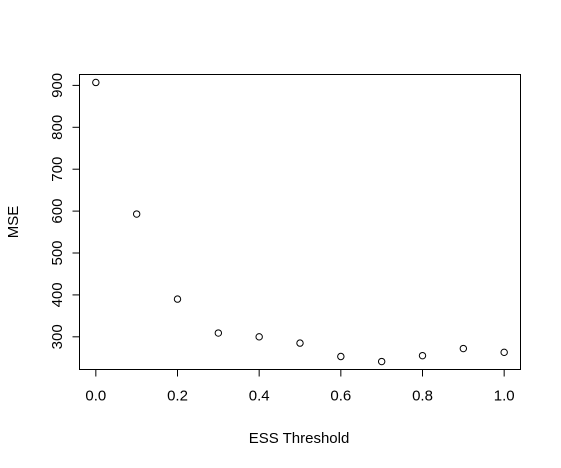 The width and height of the screenshot is (561, 468). What do you see at coordinates (57, 127) in the screenshot?
I see `y-tick-label: 800` at bounding box center [57, 127].